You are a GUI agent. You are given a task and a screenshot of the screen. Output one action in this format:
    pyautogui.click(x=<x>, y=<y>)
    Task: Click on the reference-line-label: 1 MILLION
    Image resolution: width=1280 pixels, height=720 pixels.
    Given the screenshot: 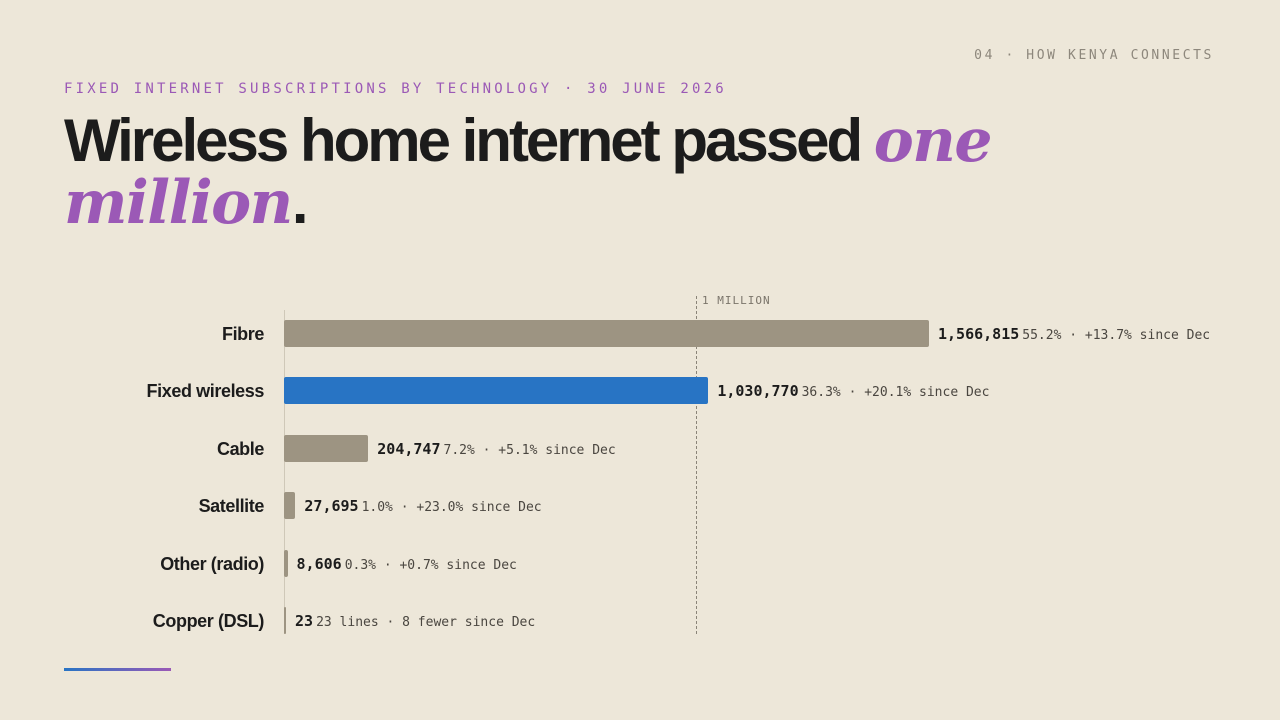 What is the action you would take?
    pyautogui.click(x=736, y=300)
    